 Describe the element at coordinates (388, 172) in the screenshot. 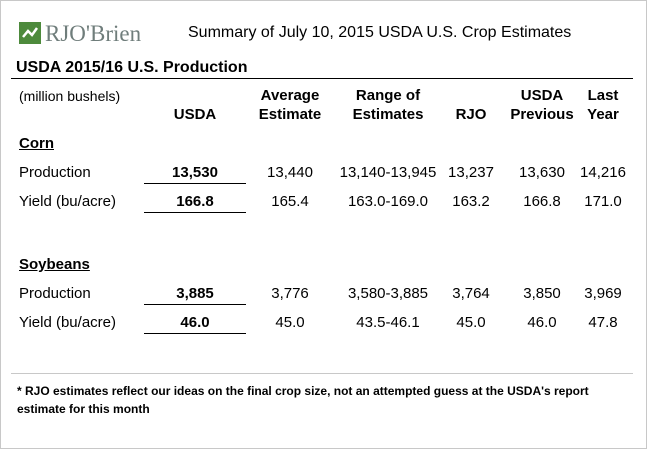

I see `cell: 13,140-13,945` at that location.